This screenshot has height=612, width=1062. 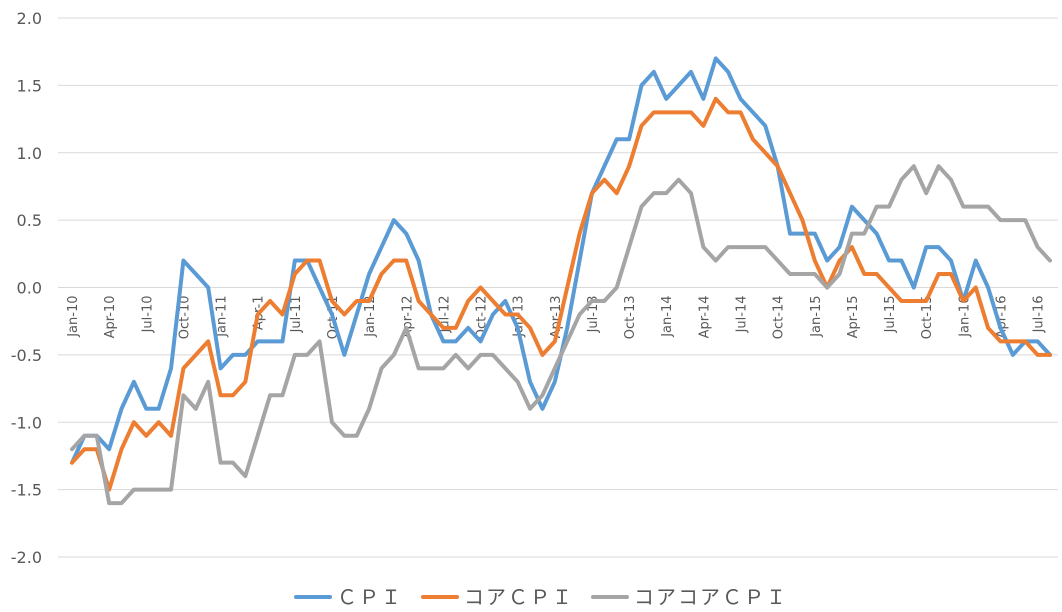 What do you see at coordinates (29, 153) in the screenshot?
I see `y-tick-label: 1.0` at bounding box center [29, 153].